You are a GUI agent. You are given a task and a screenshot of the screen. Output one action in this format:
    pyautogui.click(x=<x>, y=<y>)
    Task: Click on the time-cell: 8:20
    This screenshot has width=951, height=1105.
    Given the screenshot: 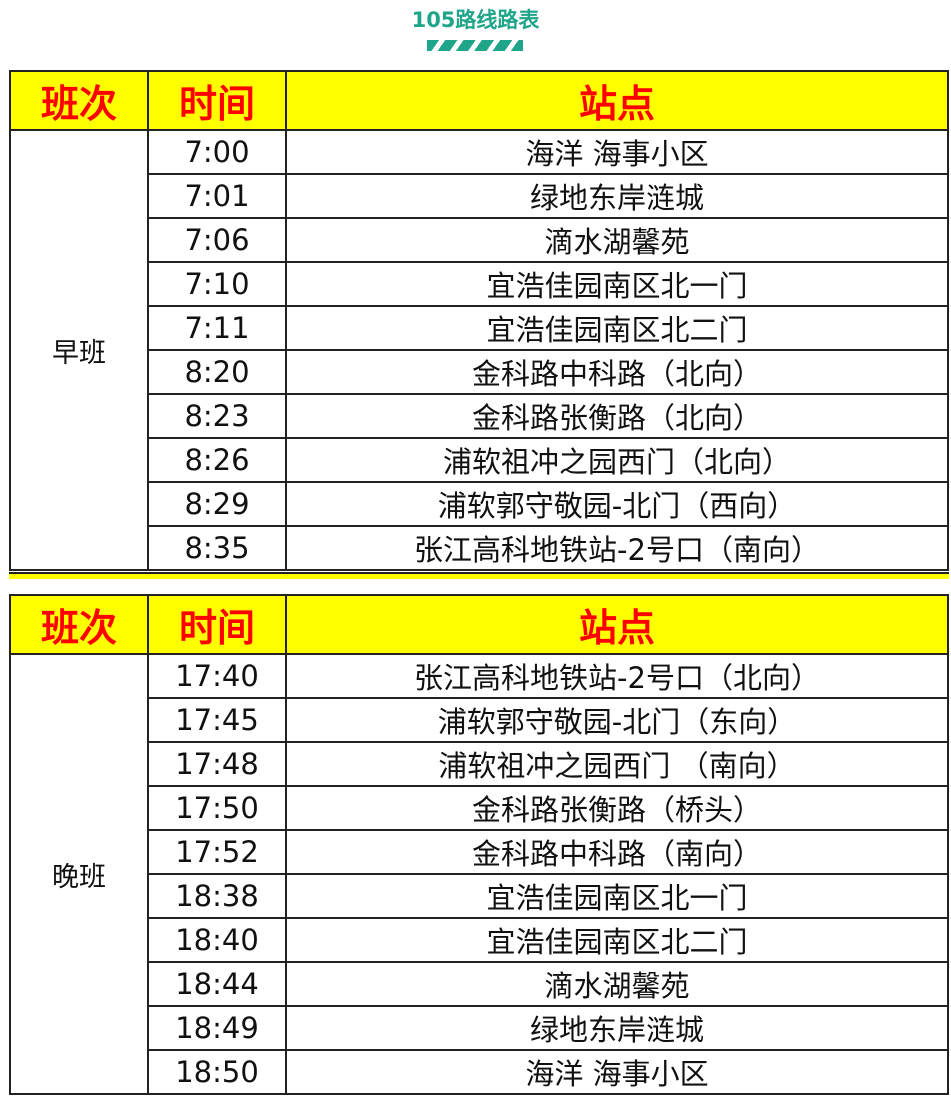 What is the action you would take?
    pyautogui.click(x=217, y=372)
    